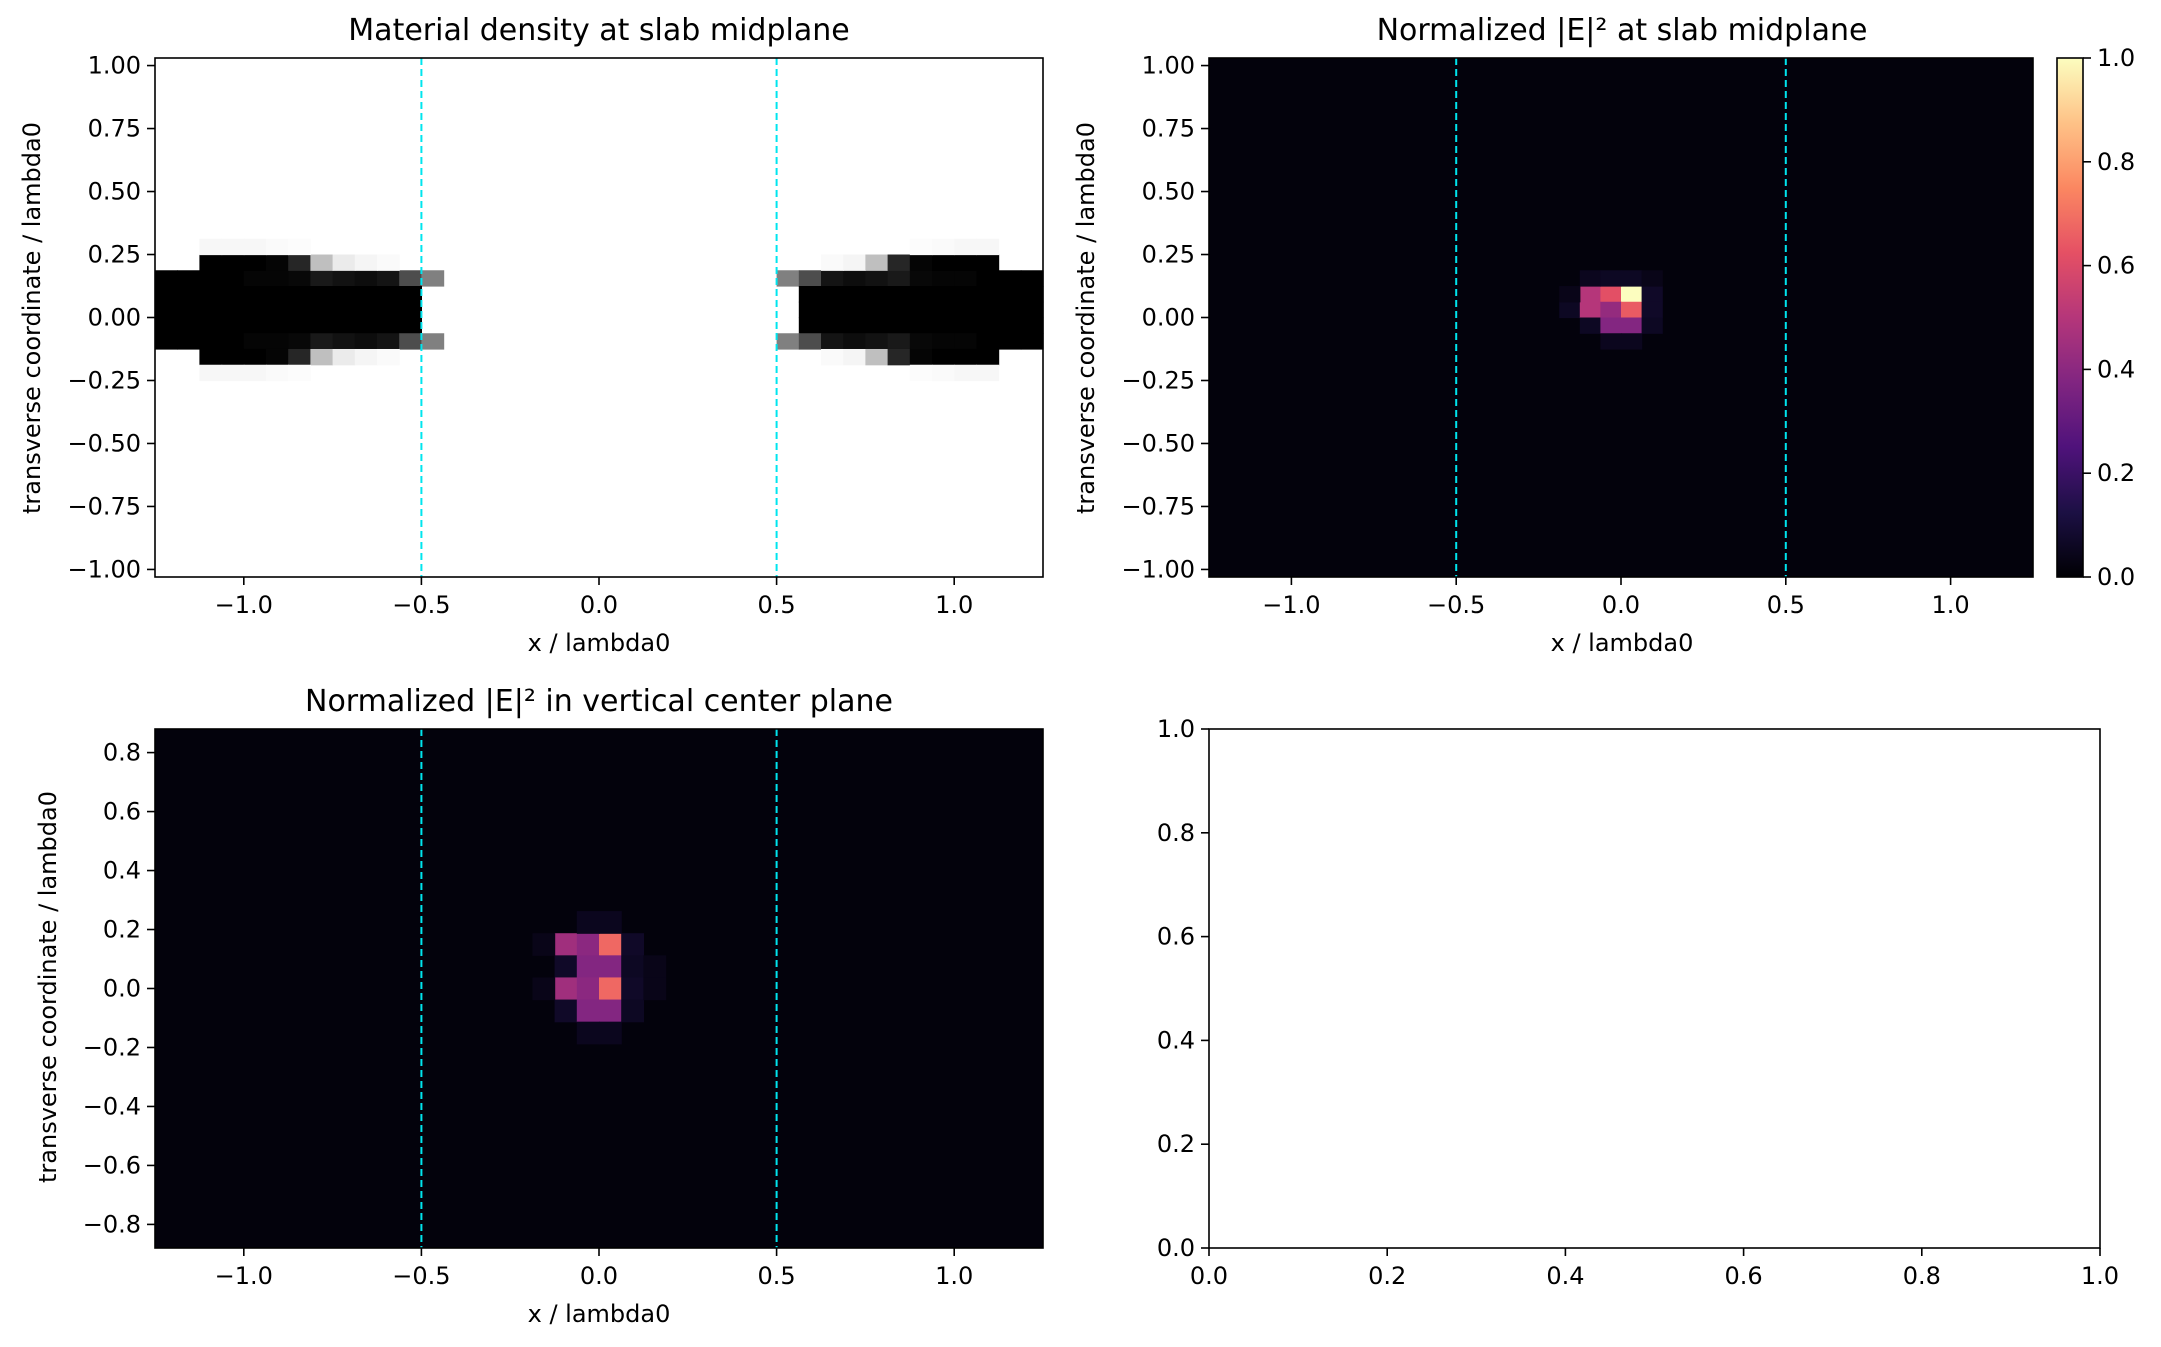  I want to click on x-tick-label: 0.6, so click(1744, 1276).